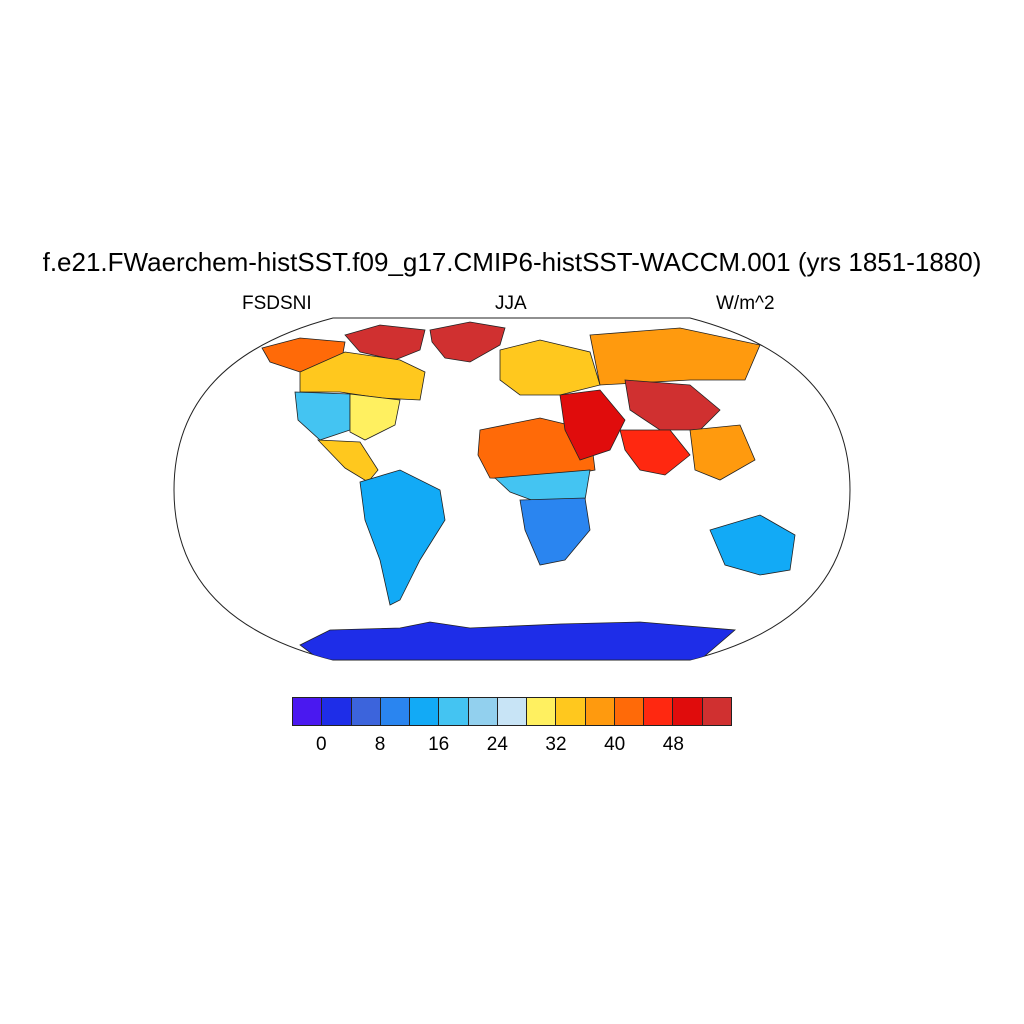  Describe the element at coordinates (375, 417) in the screenshot. I see `land-region-eastern-us` at that location.